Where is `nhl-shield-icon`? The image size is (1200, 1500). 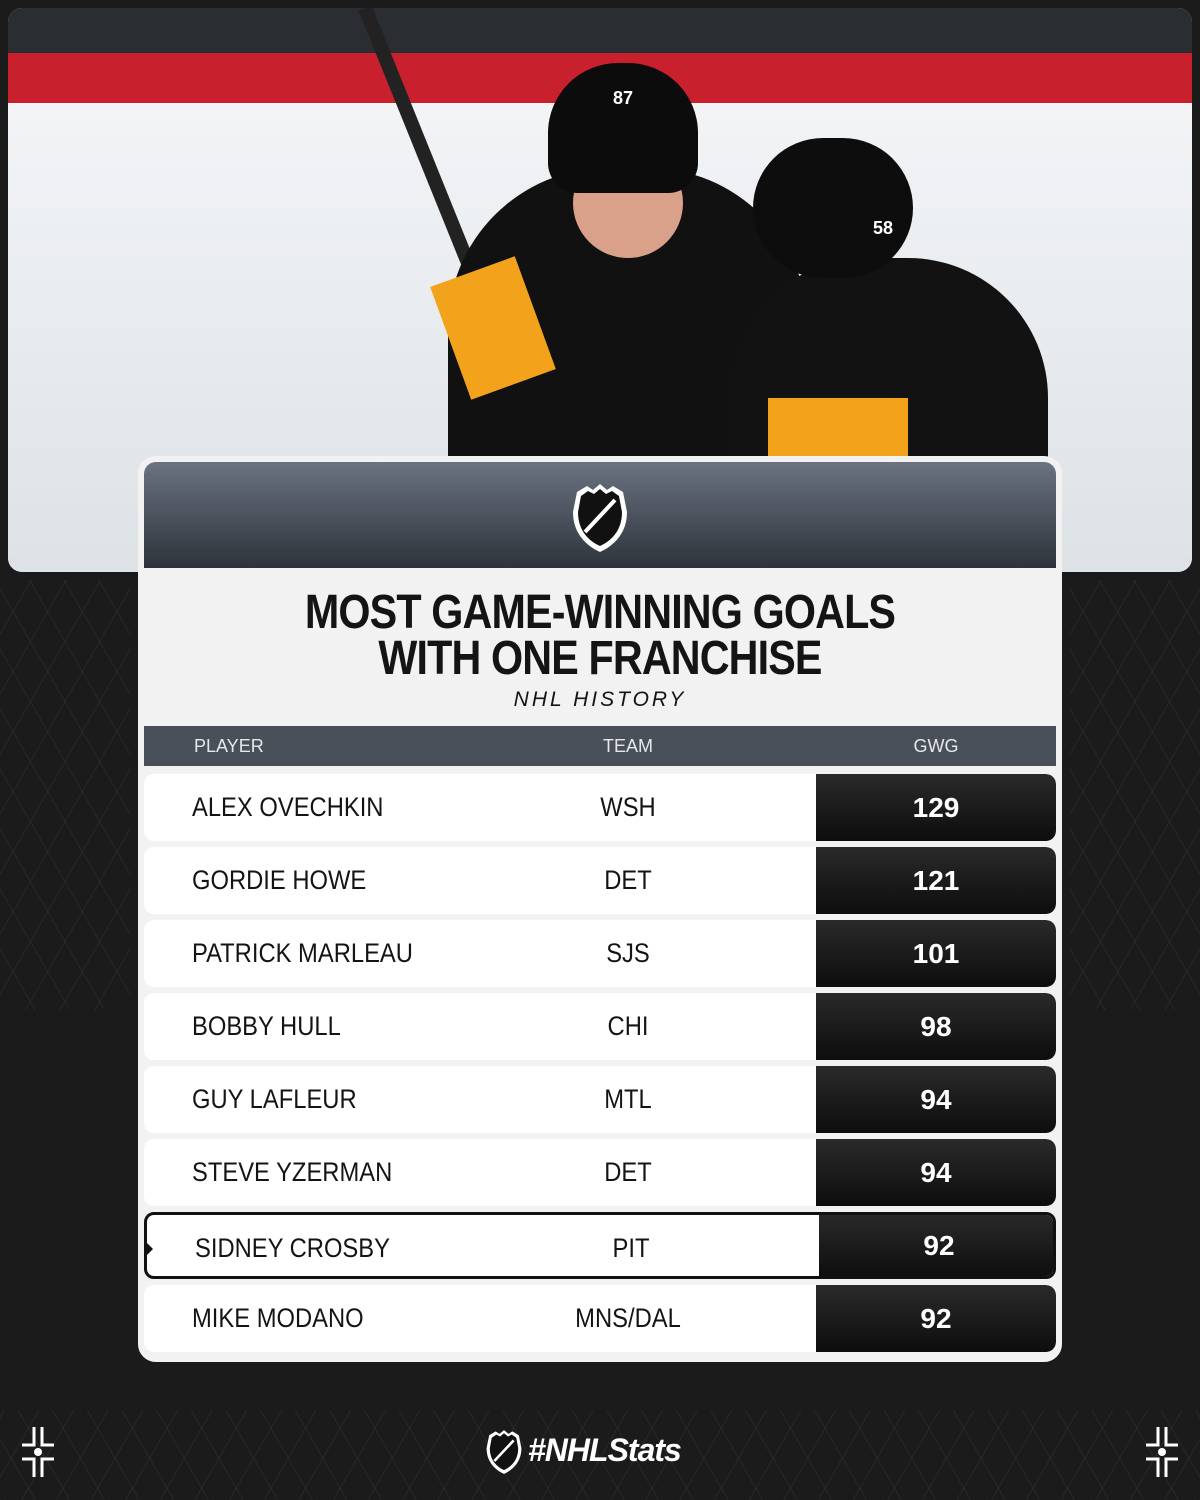 nhl-shield-icon is located at coordinates (600, 518).